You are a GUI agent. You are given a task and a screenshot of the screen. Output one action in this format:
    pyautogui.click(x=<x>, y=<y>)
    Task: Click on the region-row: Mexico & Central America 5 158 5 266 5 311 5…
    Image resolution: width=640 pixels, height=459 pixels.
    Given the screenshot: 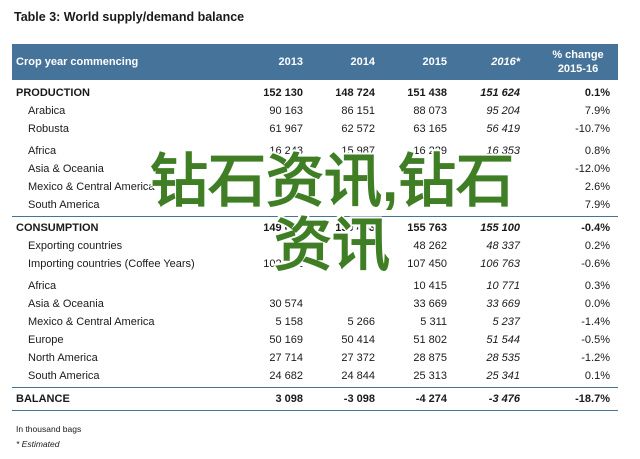 What is the action you would take?
    pyautogui.click(x=315, y=322)
    